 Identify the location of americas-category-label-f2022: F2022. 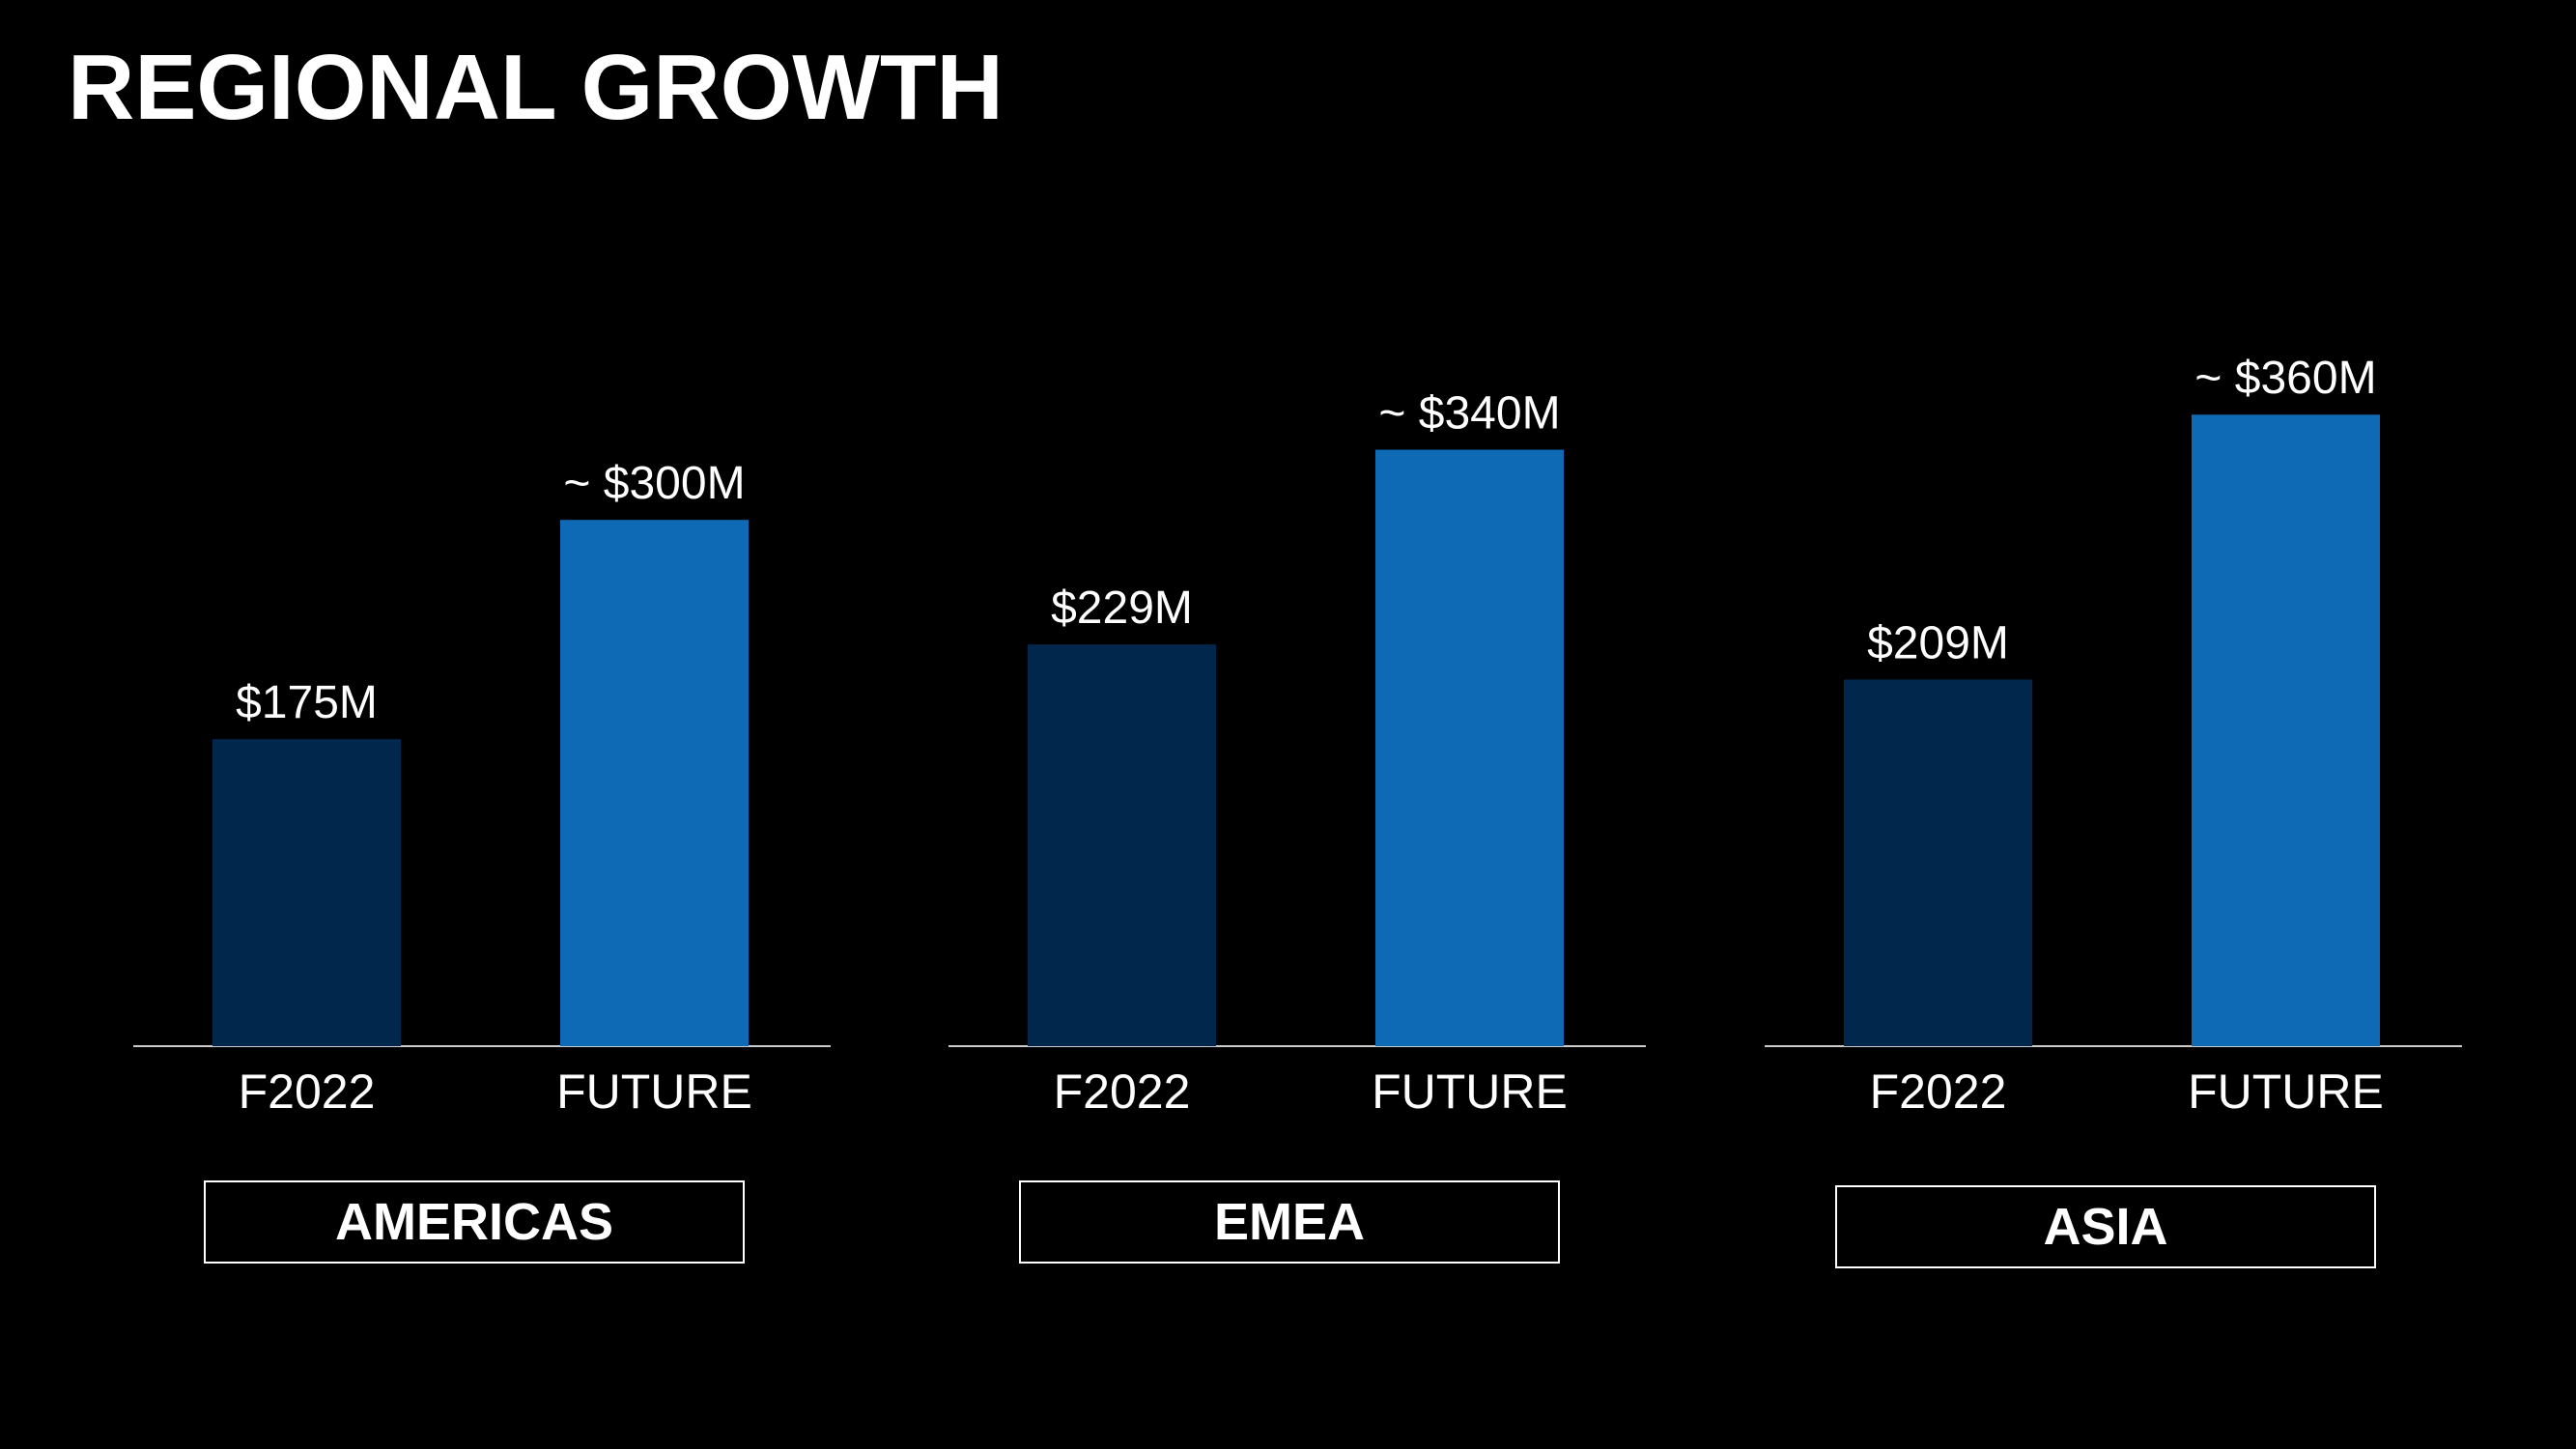
(307, 1092).